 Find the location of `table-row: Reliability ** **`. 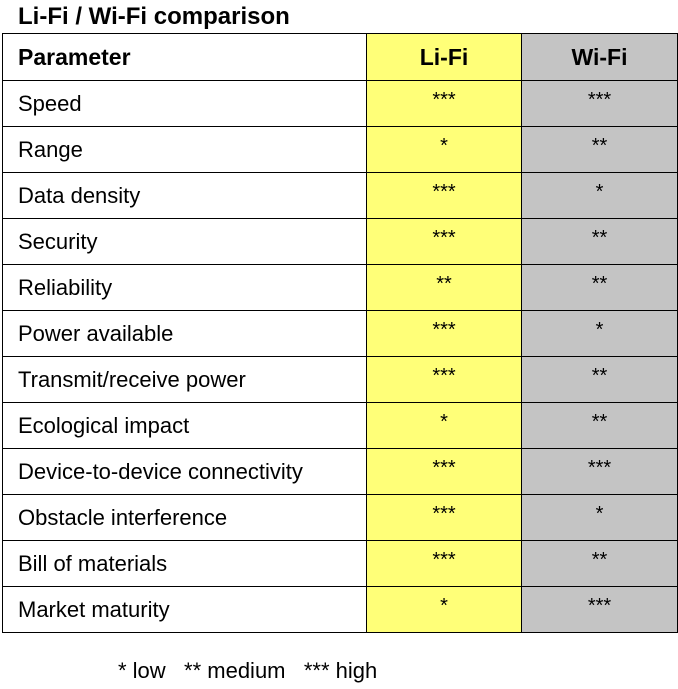

table-row: Reliability ** ** is located at coordinates (340, 287).